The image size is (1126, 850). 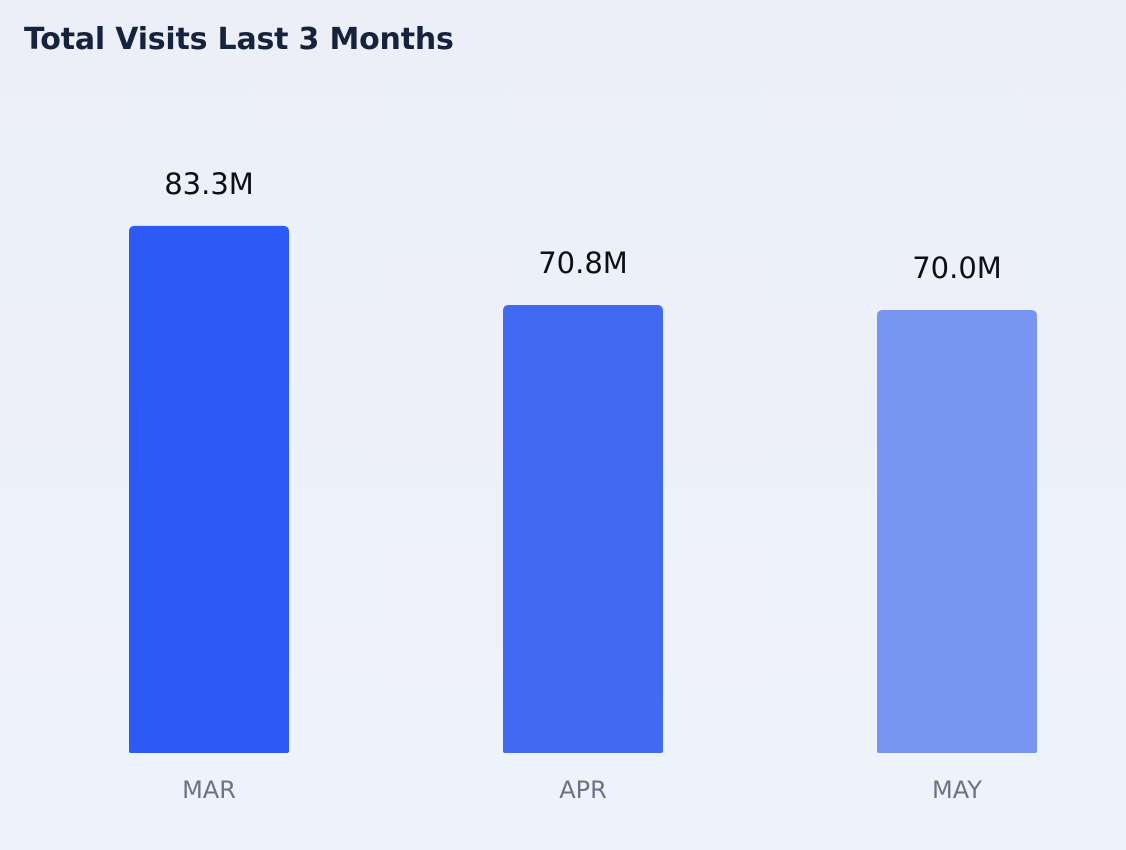 I want to click on bar-may, so click(x=957, y=531).